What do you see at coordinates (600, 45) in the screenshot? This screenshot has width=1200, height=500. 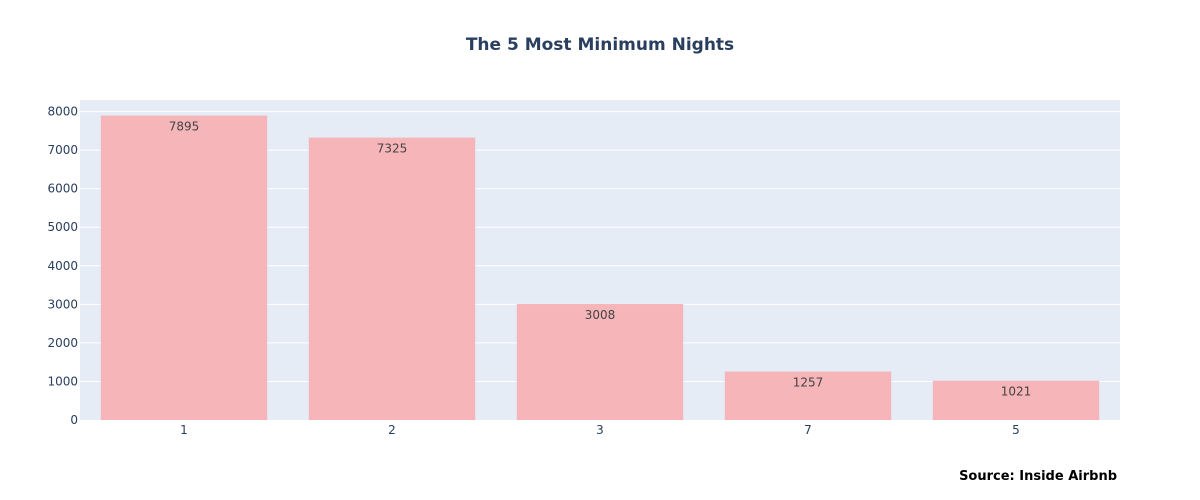 I see `chart-title: The 5 Most Minimum Nights` at bounding box center [600, 45].